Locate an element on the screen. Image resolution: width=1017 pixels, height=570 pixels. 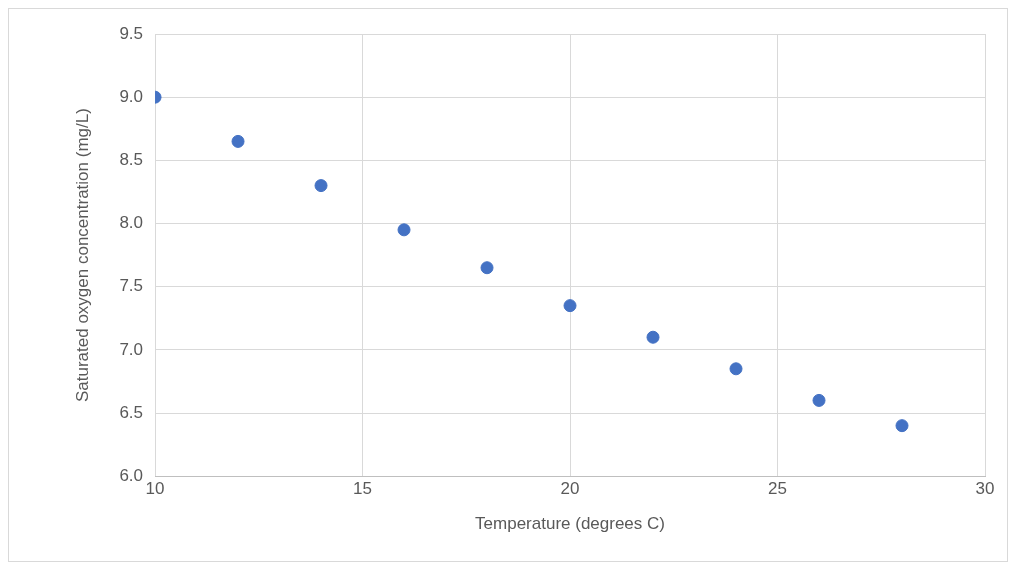
y-tick-label: 6.5 is located at coordinates (131, 412).